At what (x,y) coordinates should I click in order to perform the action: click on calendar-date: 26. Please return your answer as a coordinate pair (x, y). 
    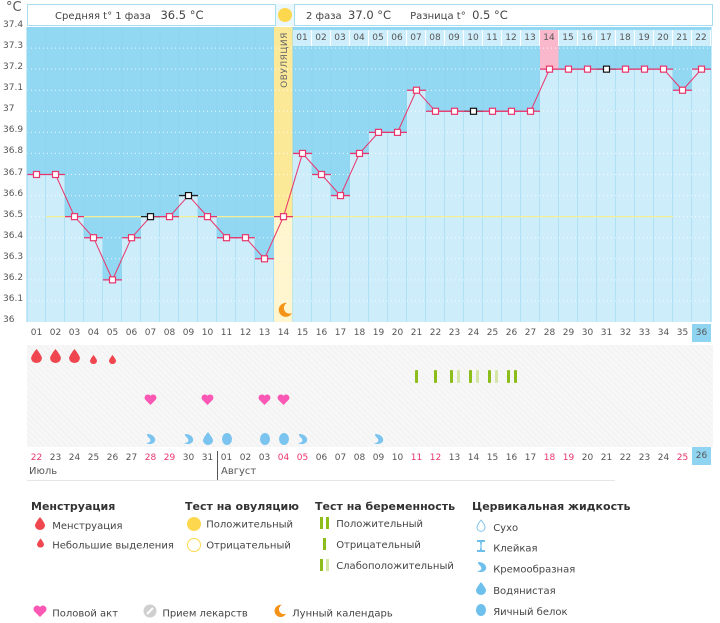
    Looking at the image, I should click on (701, 456).